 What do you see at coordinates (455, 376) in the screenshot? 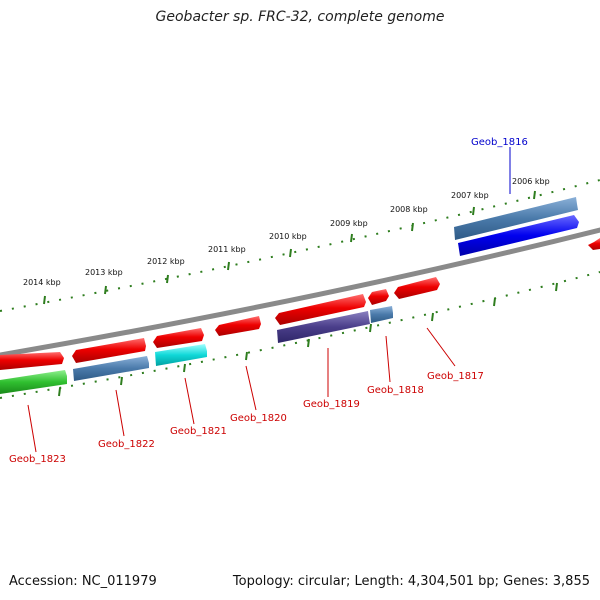
I see `gene-label: Geob_1817` at bounding box center [455, 376].